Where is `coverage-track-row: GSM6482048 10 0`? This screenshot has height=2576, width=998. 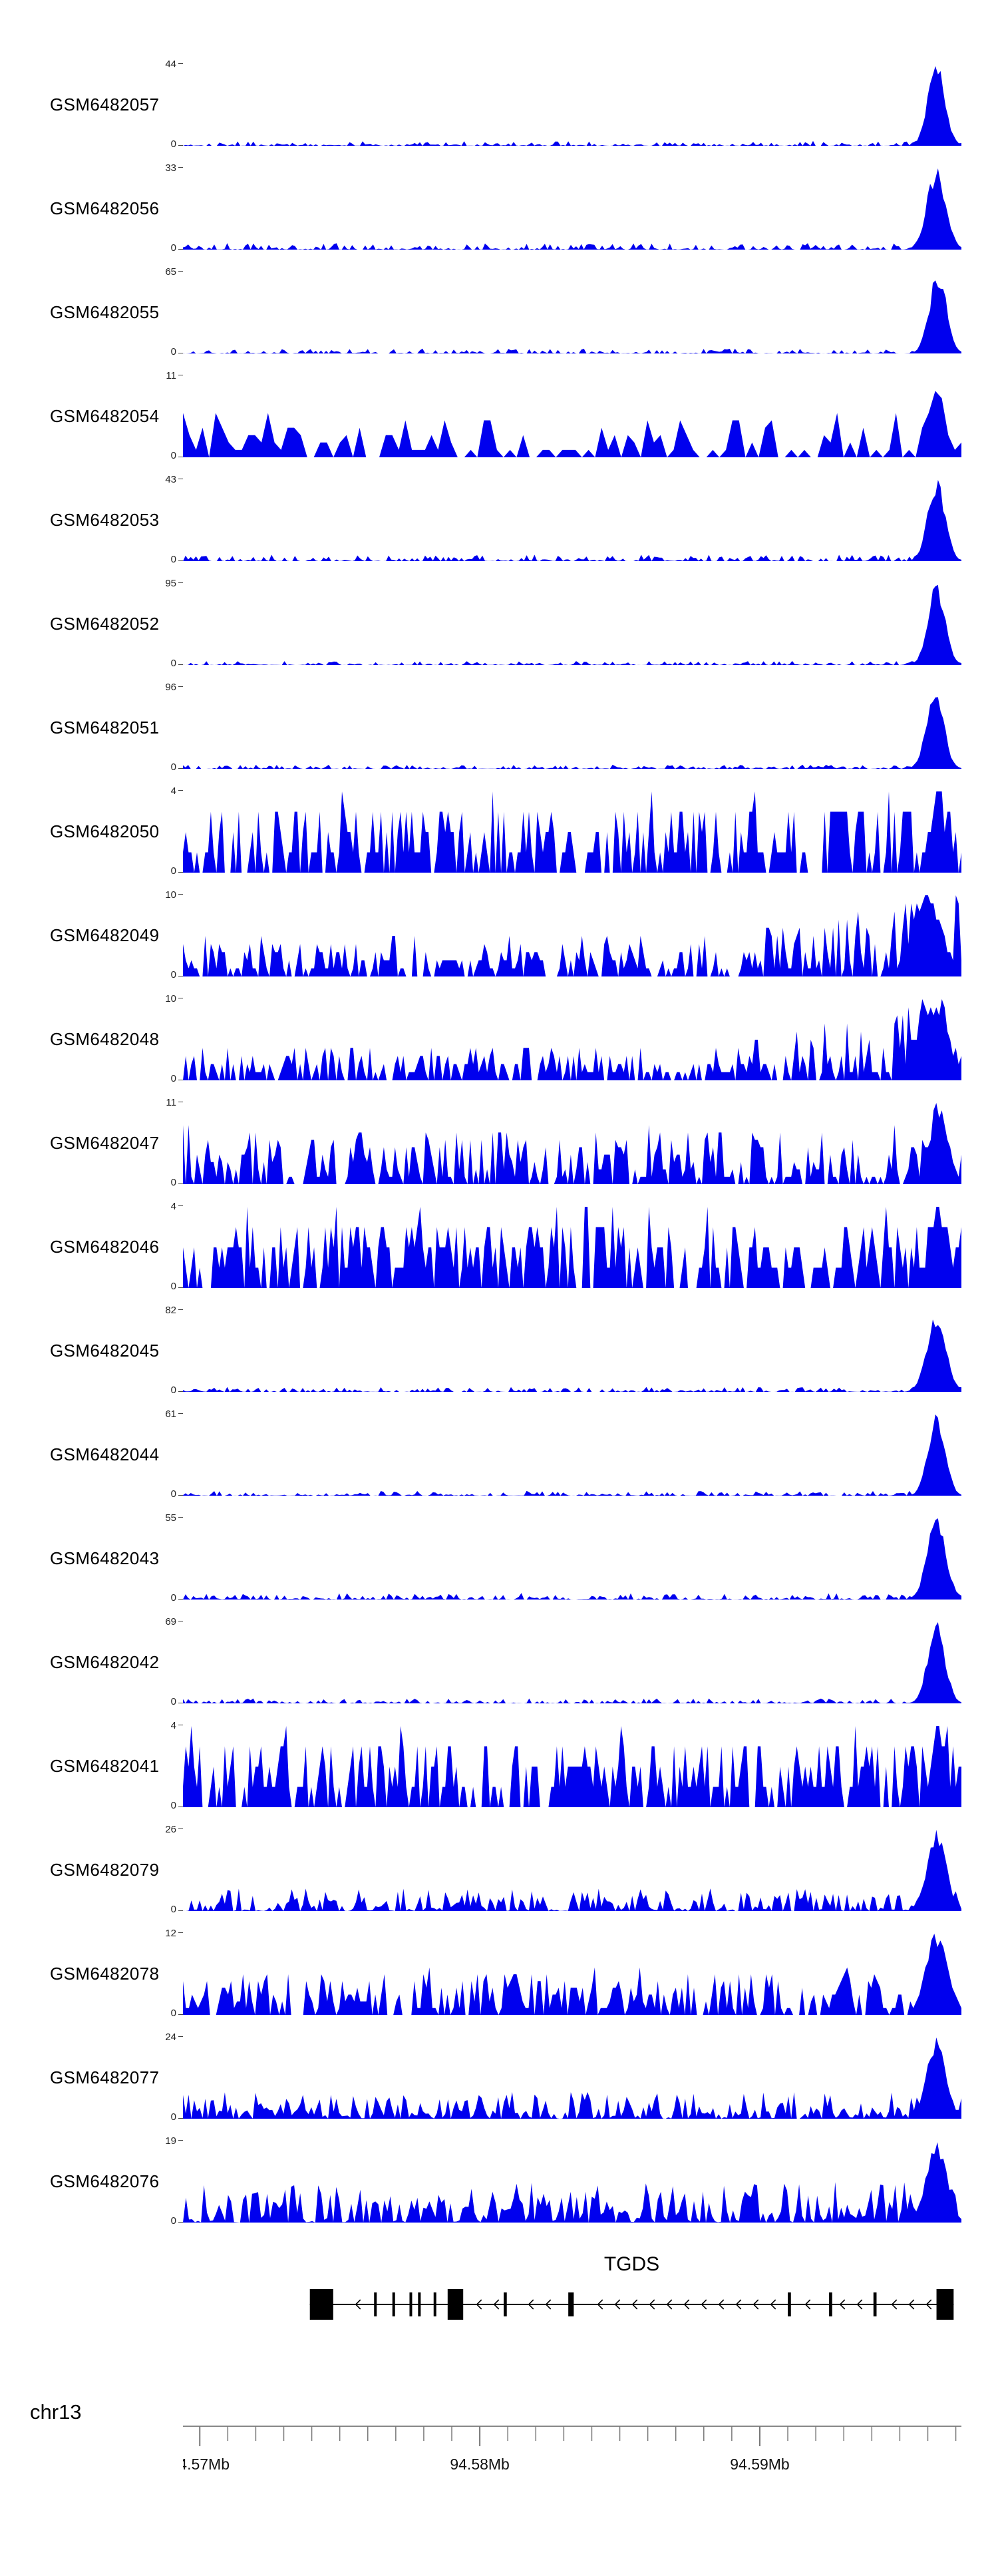 coverage-track-row: GSM6482048 10 0 is located at coordinates (480, 1048).